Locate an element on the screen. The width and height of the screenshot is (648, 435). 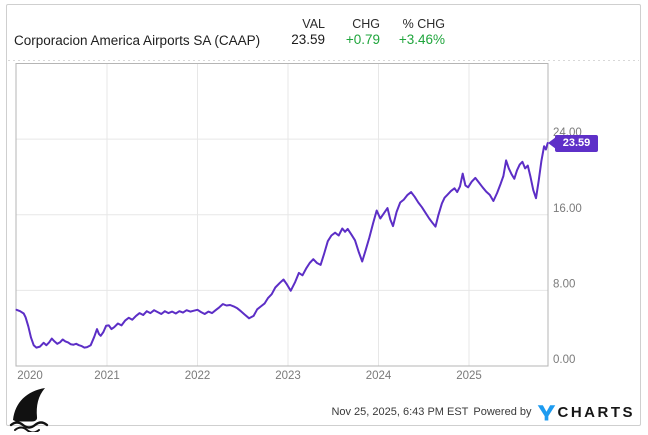
x-axis-label: 2024 is located at coordinates (379, 376).